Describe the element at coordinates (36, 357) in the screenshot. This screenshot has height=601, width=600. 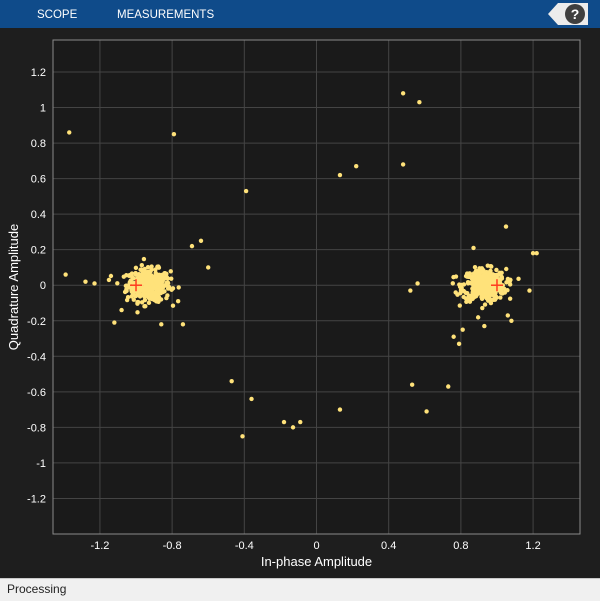
I see `y-tick-label: -0.4` at that location.